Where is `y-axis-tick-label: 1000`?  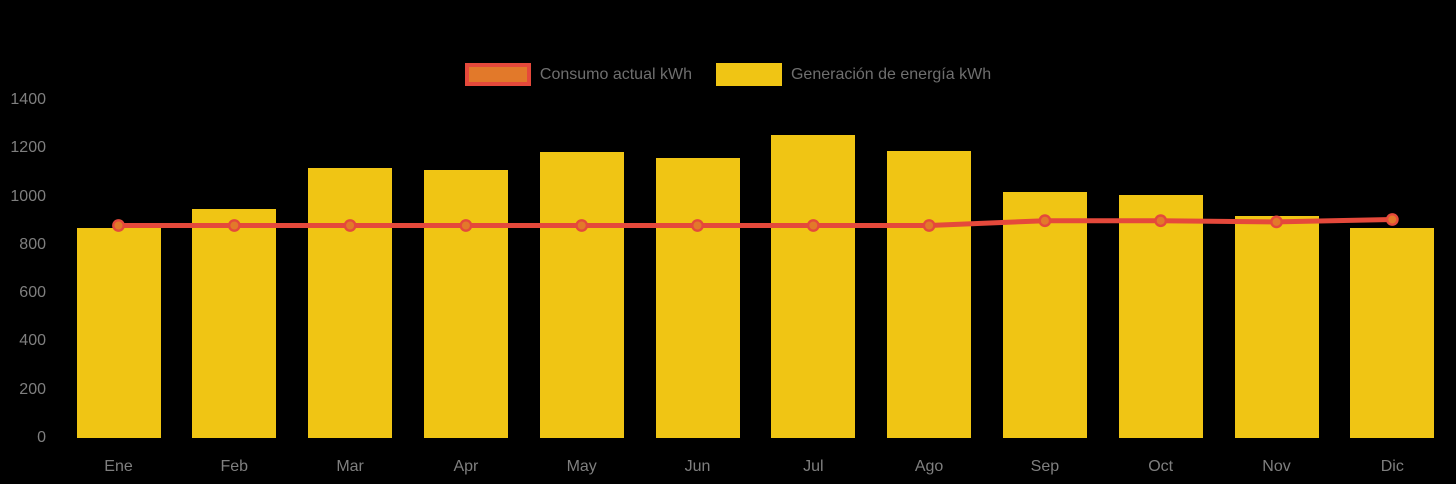 y-axis-tick-label: 1000 is located at coordinates (28, 196).